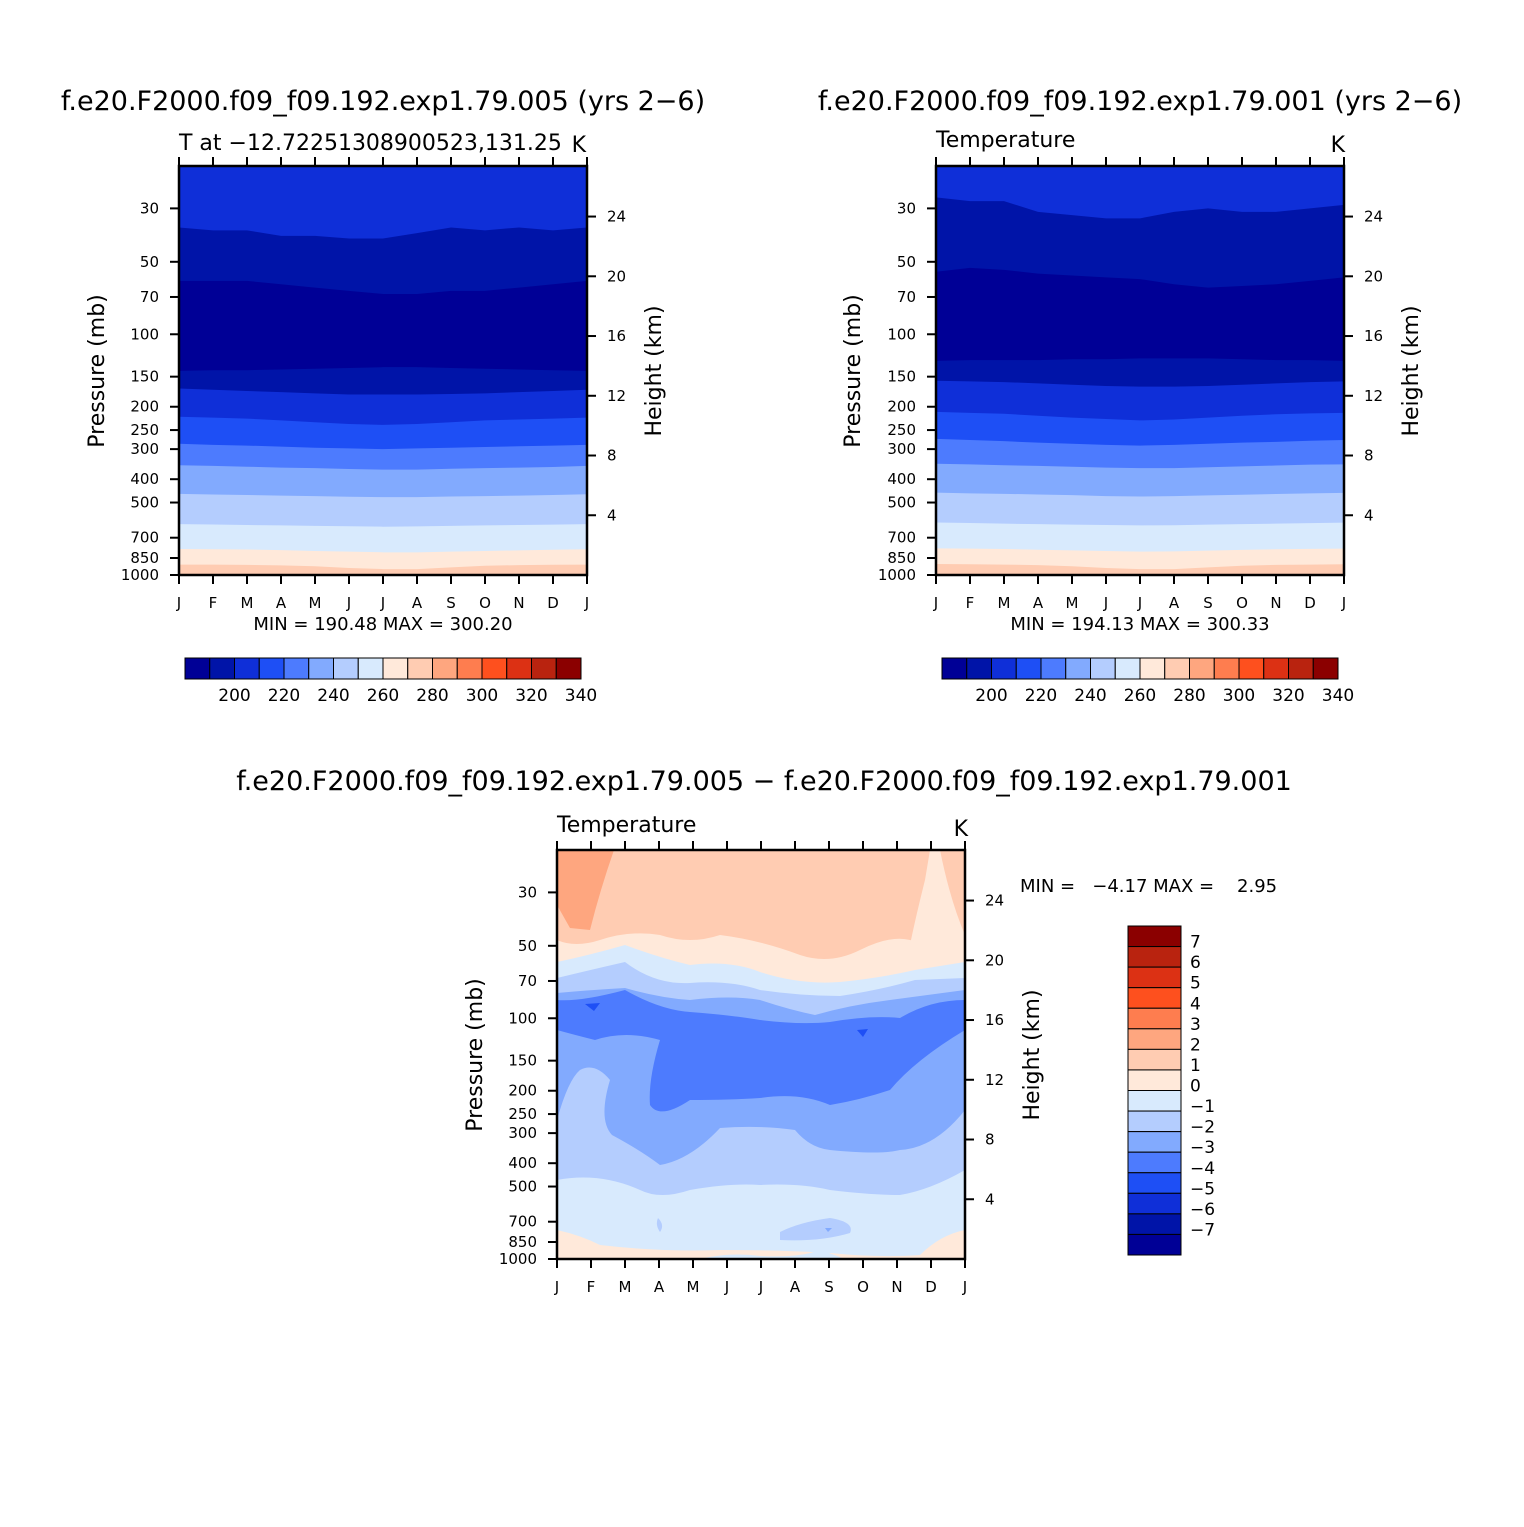 This screenshot has width=1524, height=1527. What do you see at coordinates (1373, 217) in the screenshot?
I see `y2-tick-label: 24` at bounding box center [1373, 217].